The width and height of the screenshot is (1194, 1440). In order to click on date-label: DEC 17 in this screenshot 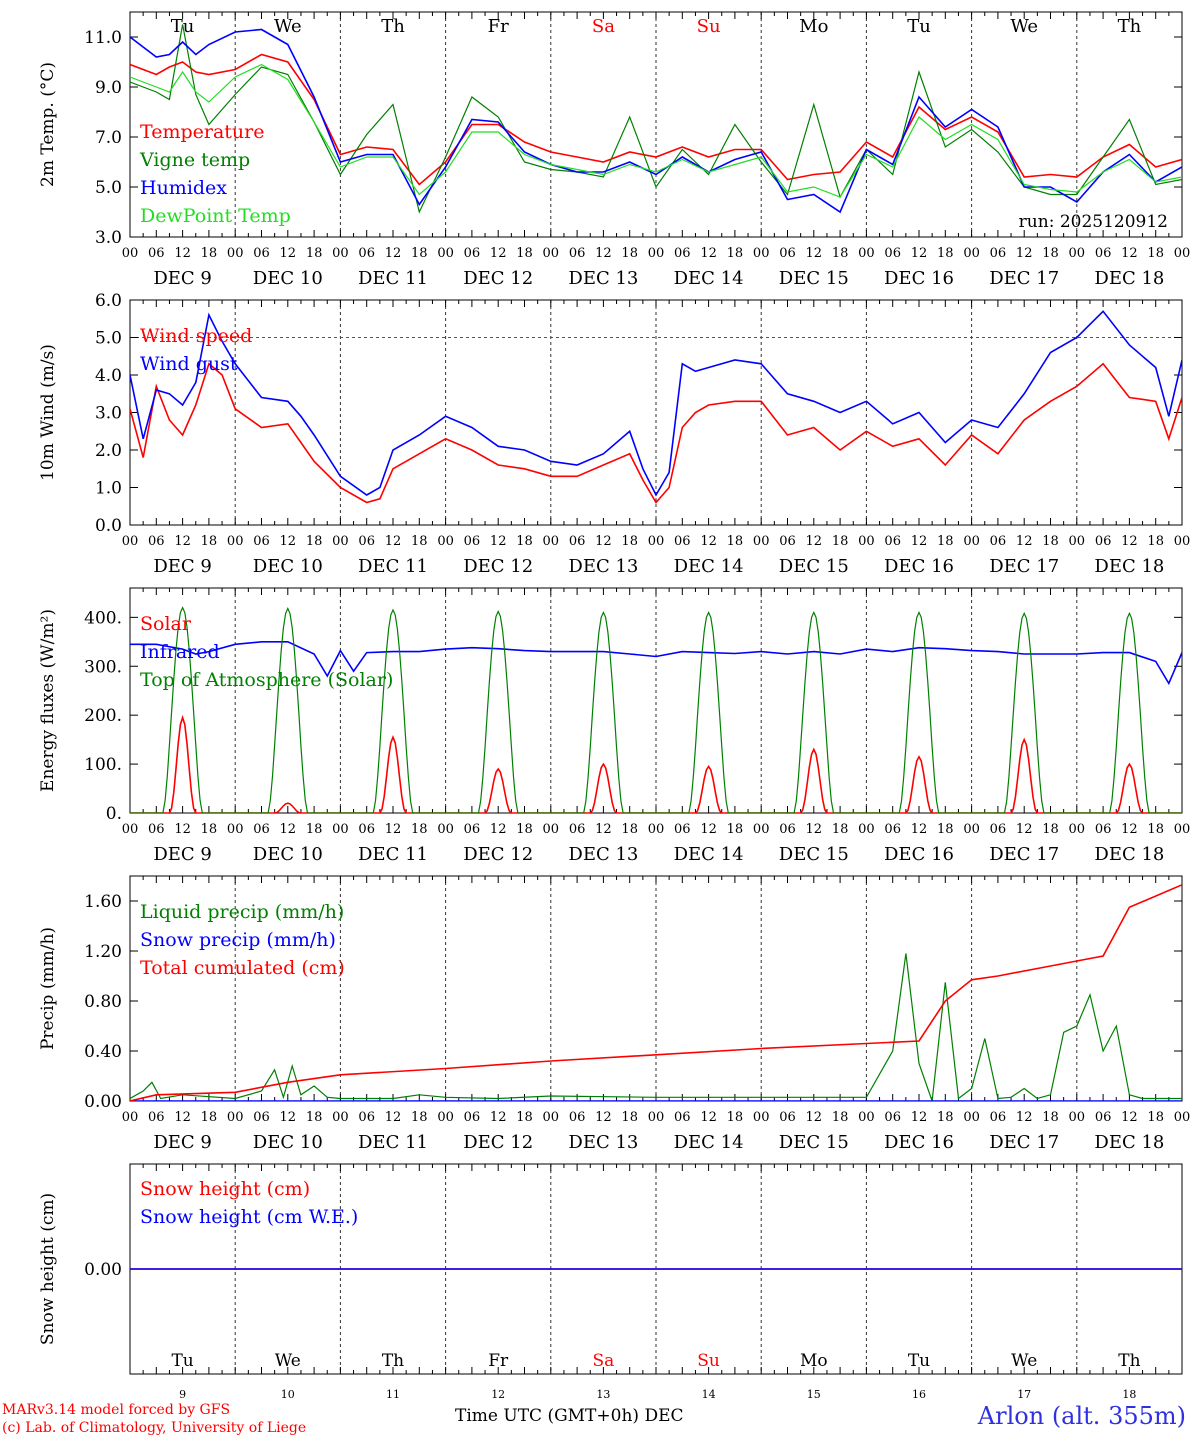, I will do `click(1024, 854)`.